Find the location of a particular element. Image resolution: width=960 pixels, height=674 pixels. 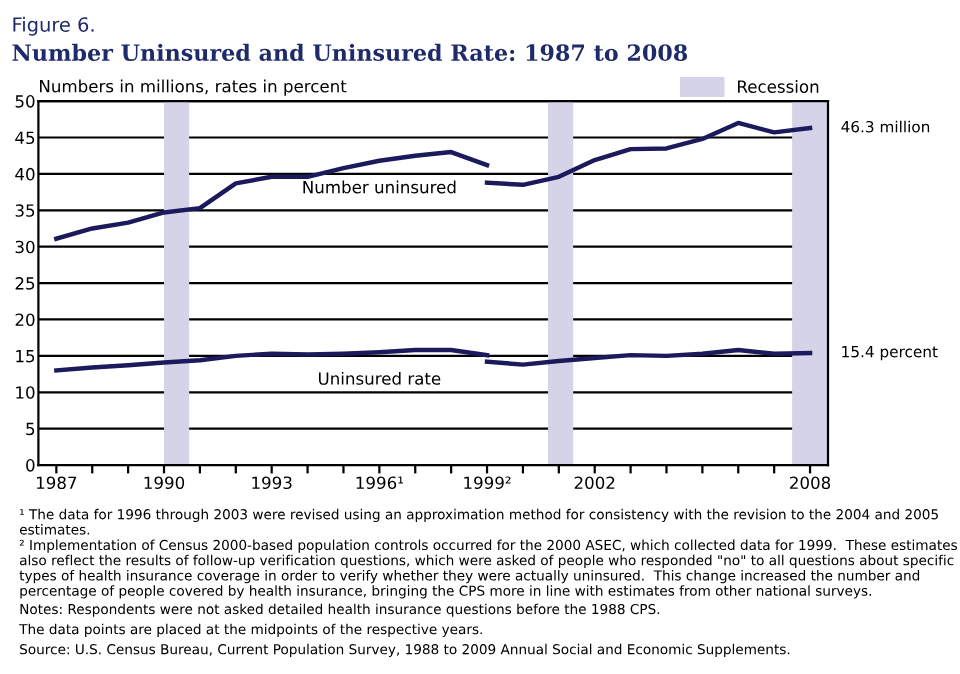

y-tick-label: 0 is located at coordinates (30, 465).